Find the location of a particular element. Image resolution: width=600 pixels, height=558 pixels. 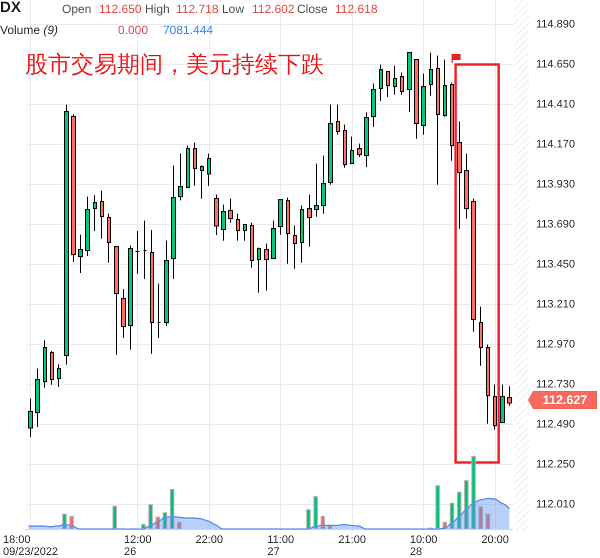

annotation: 股市交易期间，美元持续下跌 is located at coordinates (174, 64).